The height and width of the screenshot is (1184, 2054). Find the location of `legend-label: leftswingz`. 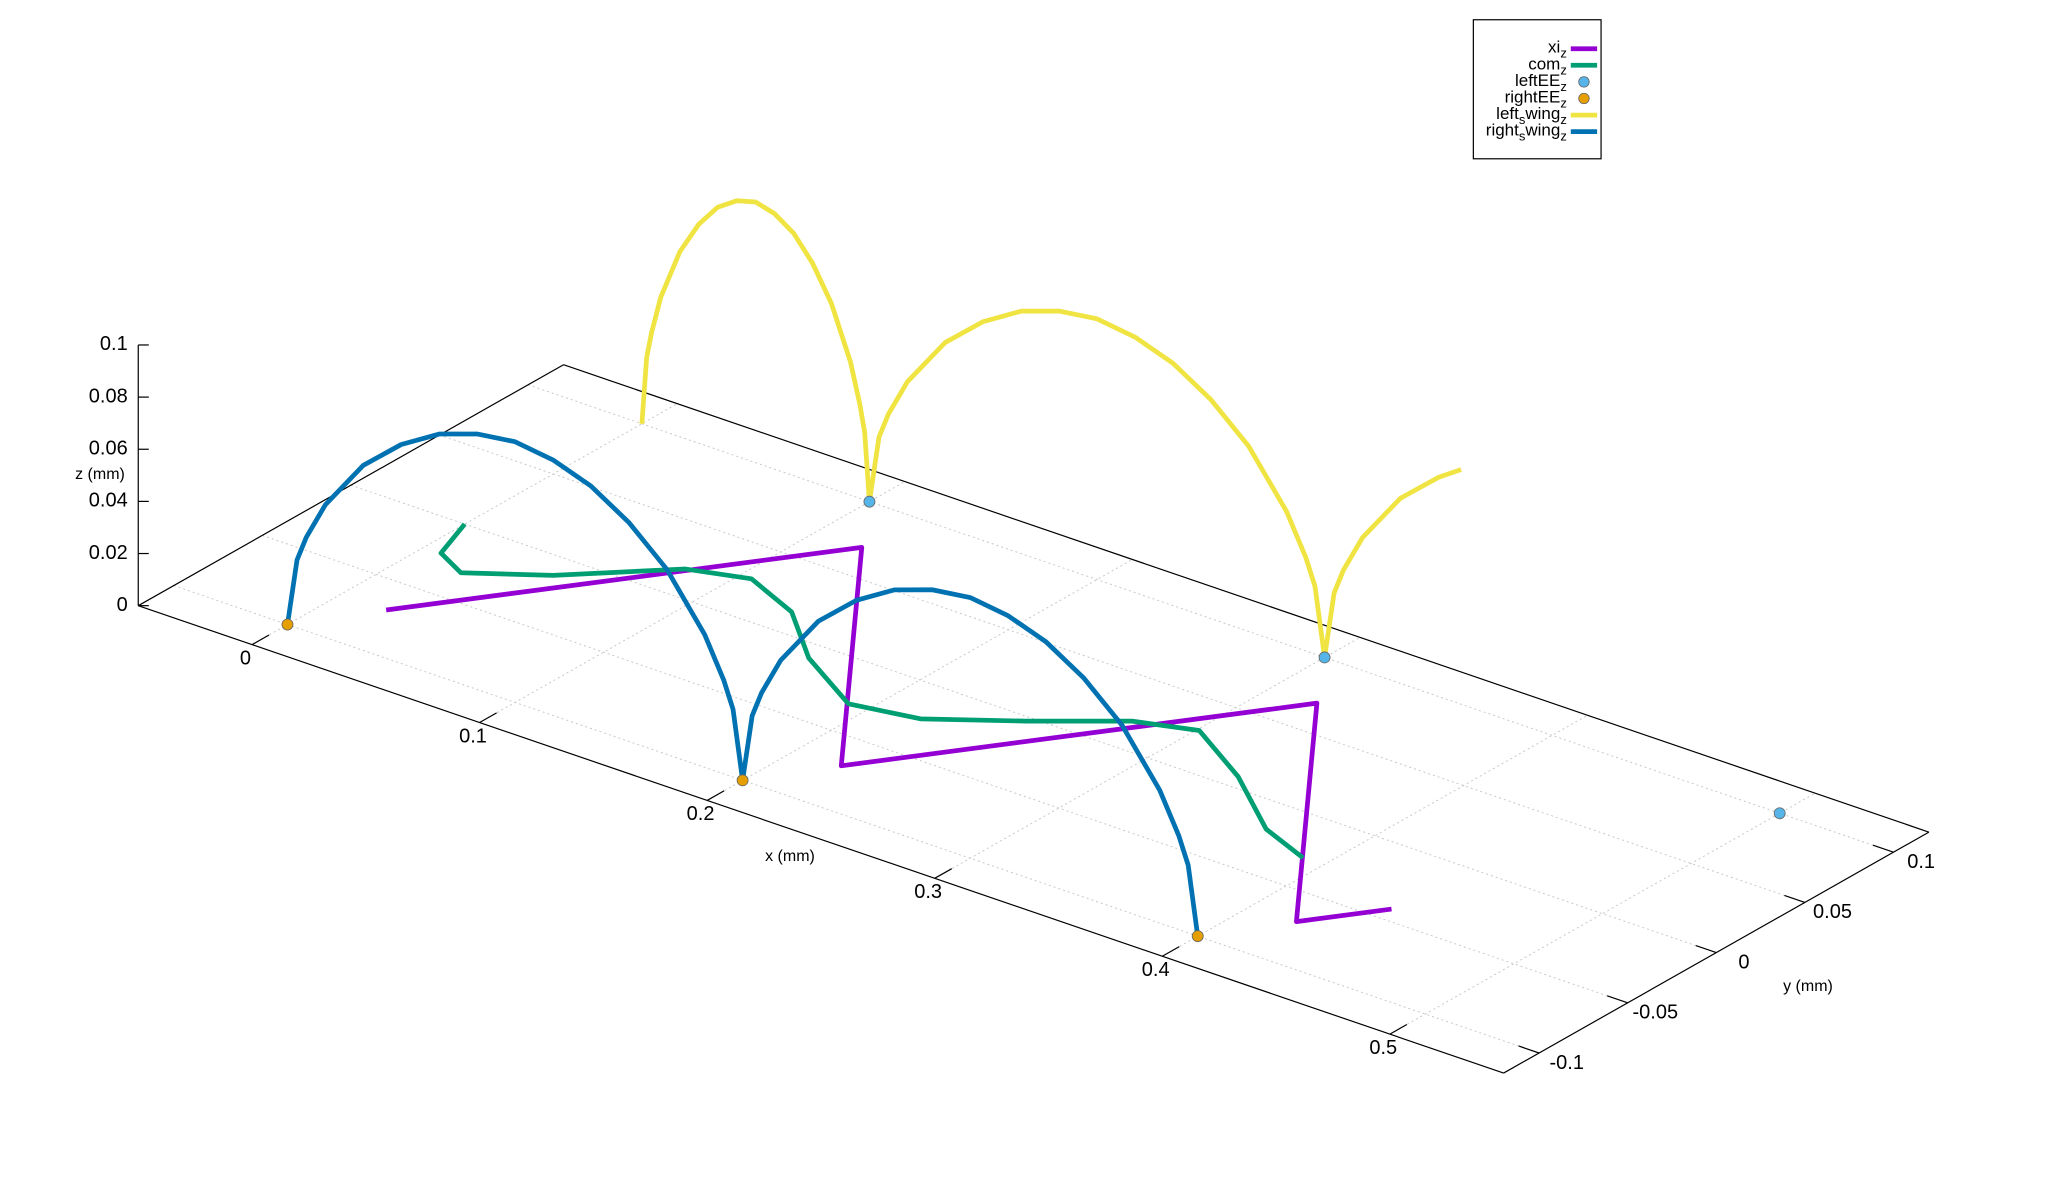

legend-label: leftswingz is located at coordinates (1531, 116).